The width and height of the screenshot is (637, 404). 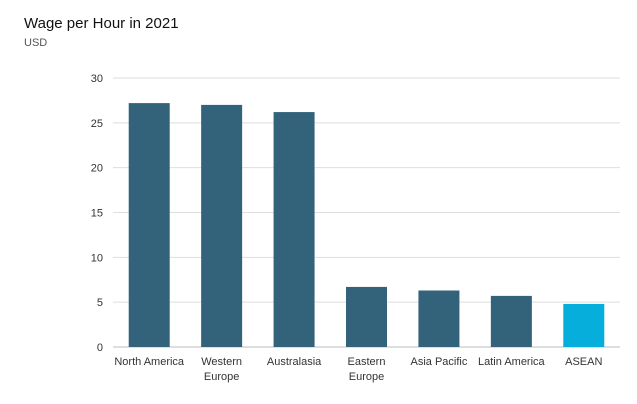 I want to click on x-tick-label: North America, so click(x=149, y=362).